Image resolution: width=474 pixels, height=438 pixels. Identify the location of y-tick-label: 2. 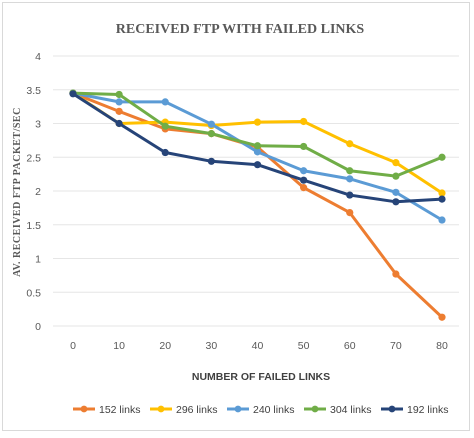
(38, 192).